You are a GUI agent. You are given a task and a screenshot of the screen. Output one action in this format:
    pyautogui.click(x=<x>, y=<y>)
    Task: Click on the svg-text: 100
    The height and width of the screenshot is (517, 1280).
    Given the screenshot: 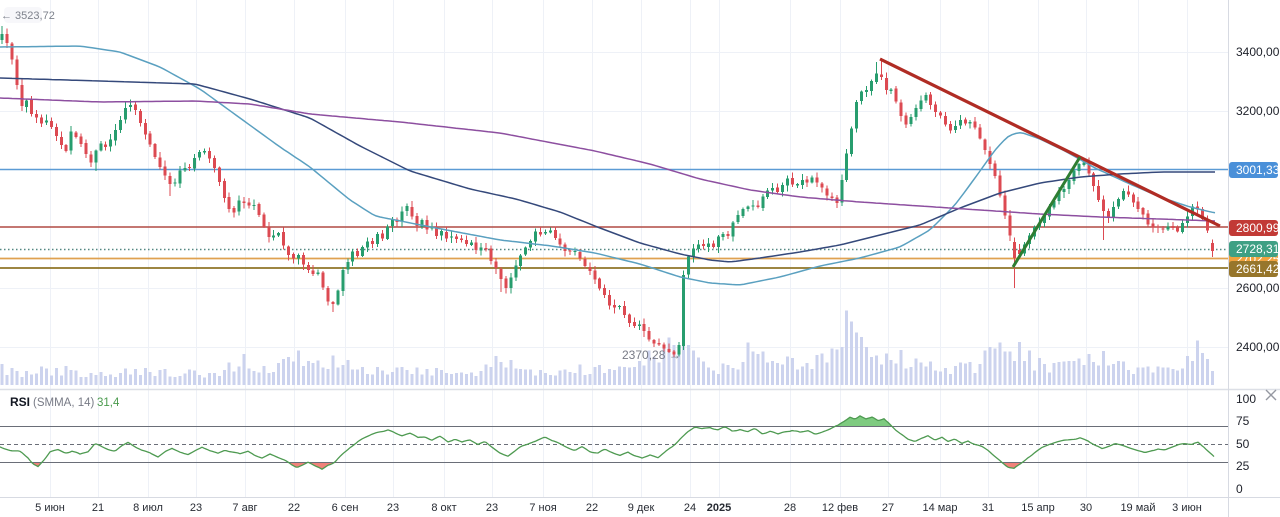 What is the action you would take?
    pyautogui.click(x=1246, y=399)
    